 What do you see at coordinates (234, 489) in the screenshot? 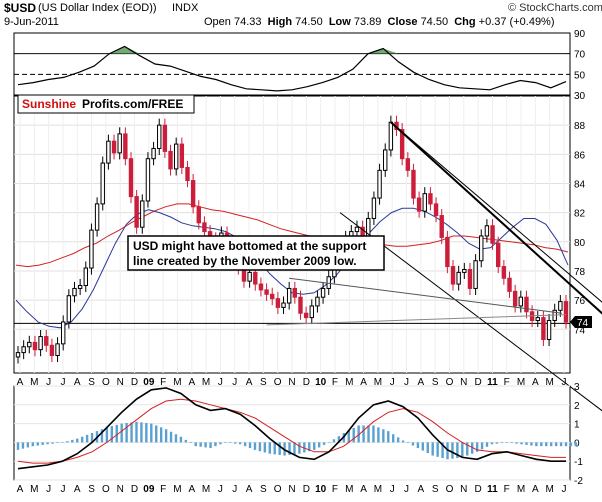
I see `macd-x-label: J` at bounding box center [234, 489].